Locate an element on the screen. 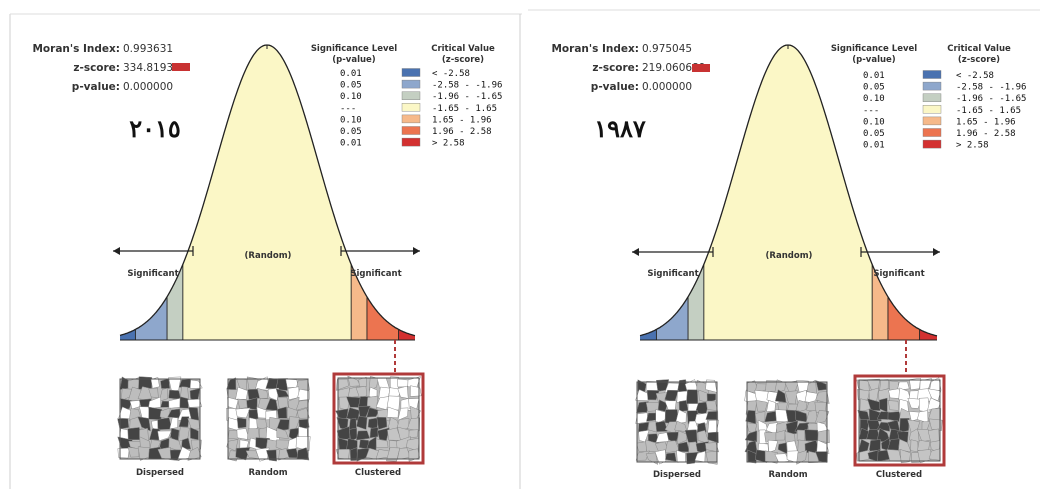  legend-z-range: 1.65 - 1.96 is located at coordinates (462, 120).